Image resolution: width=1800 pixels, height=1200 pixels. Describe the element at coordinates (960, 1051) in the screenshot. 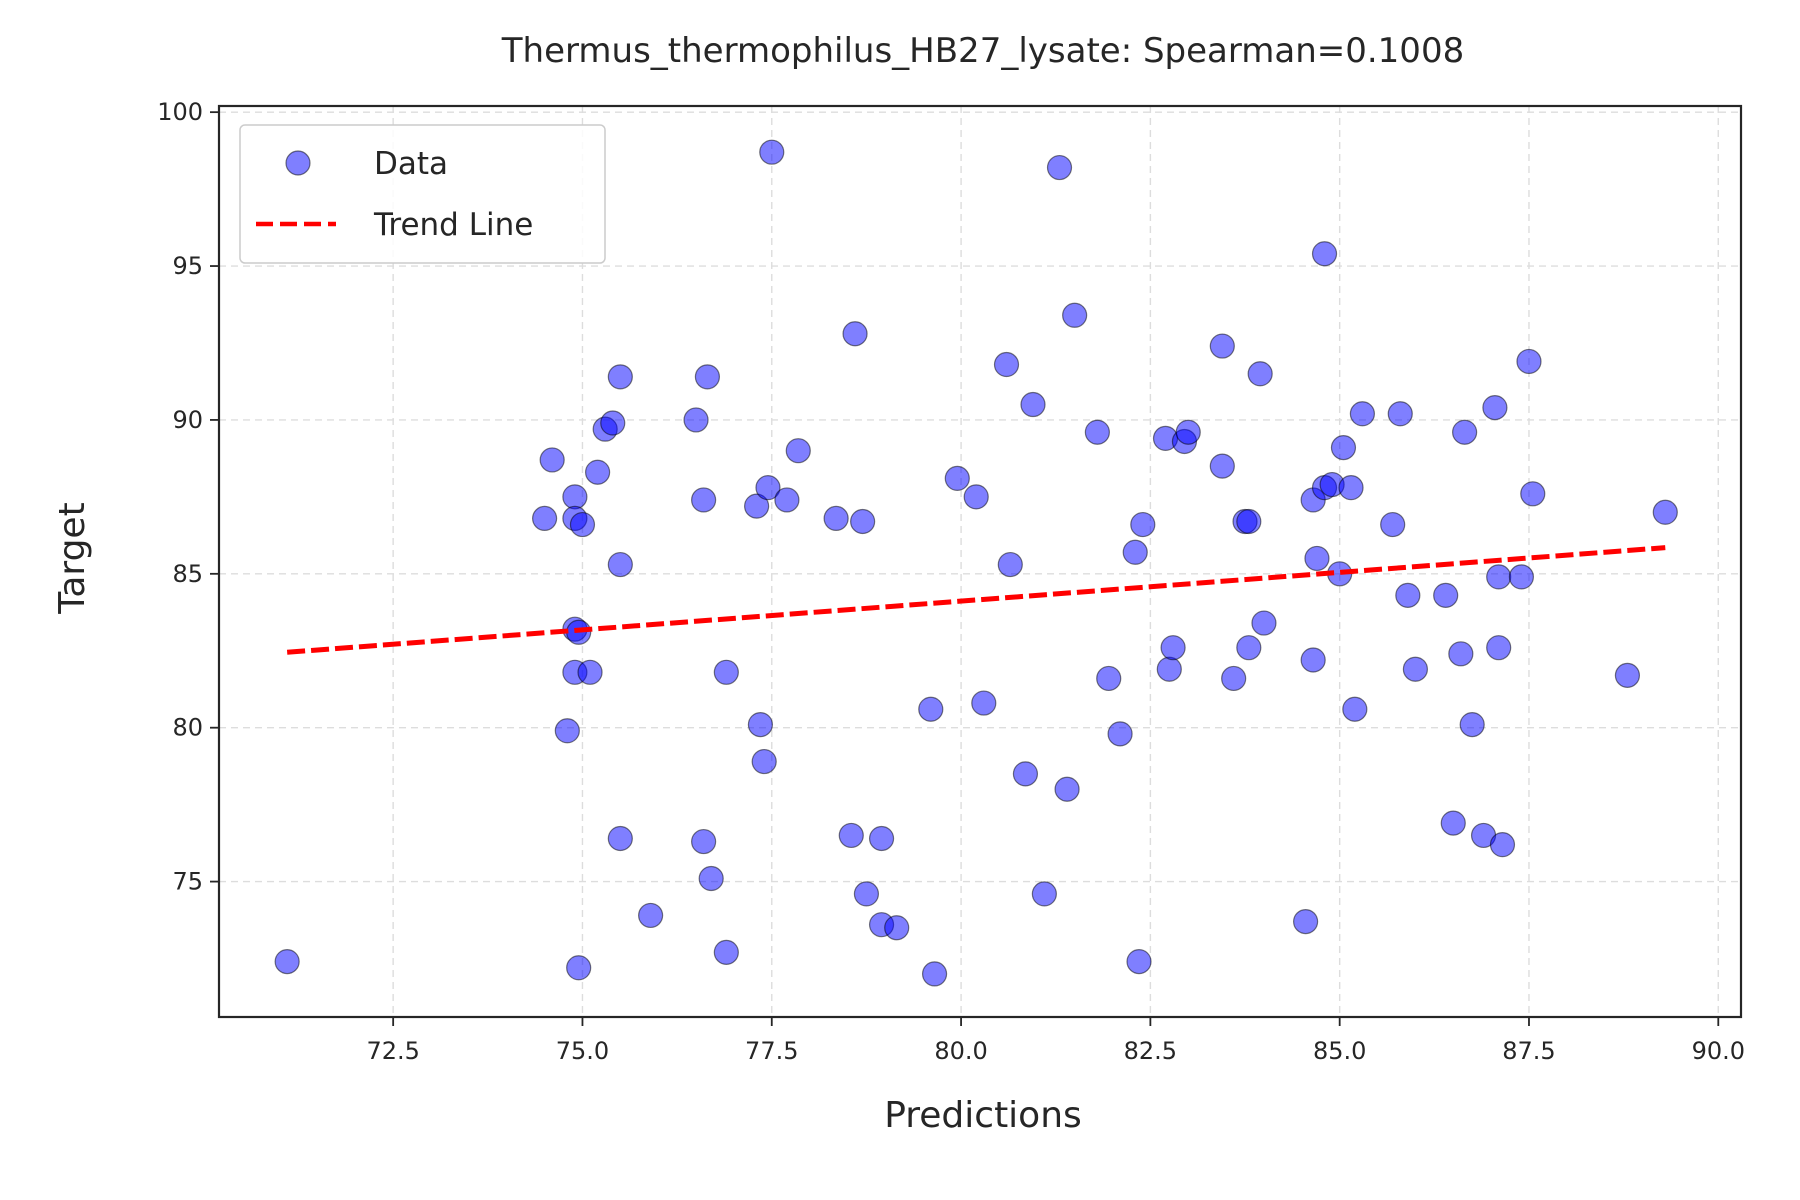

I see `x-tick-label: 80.0` at that location.